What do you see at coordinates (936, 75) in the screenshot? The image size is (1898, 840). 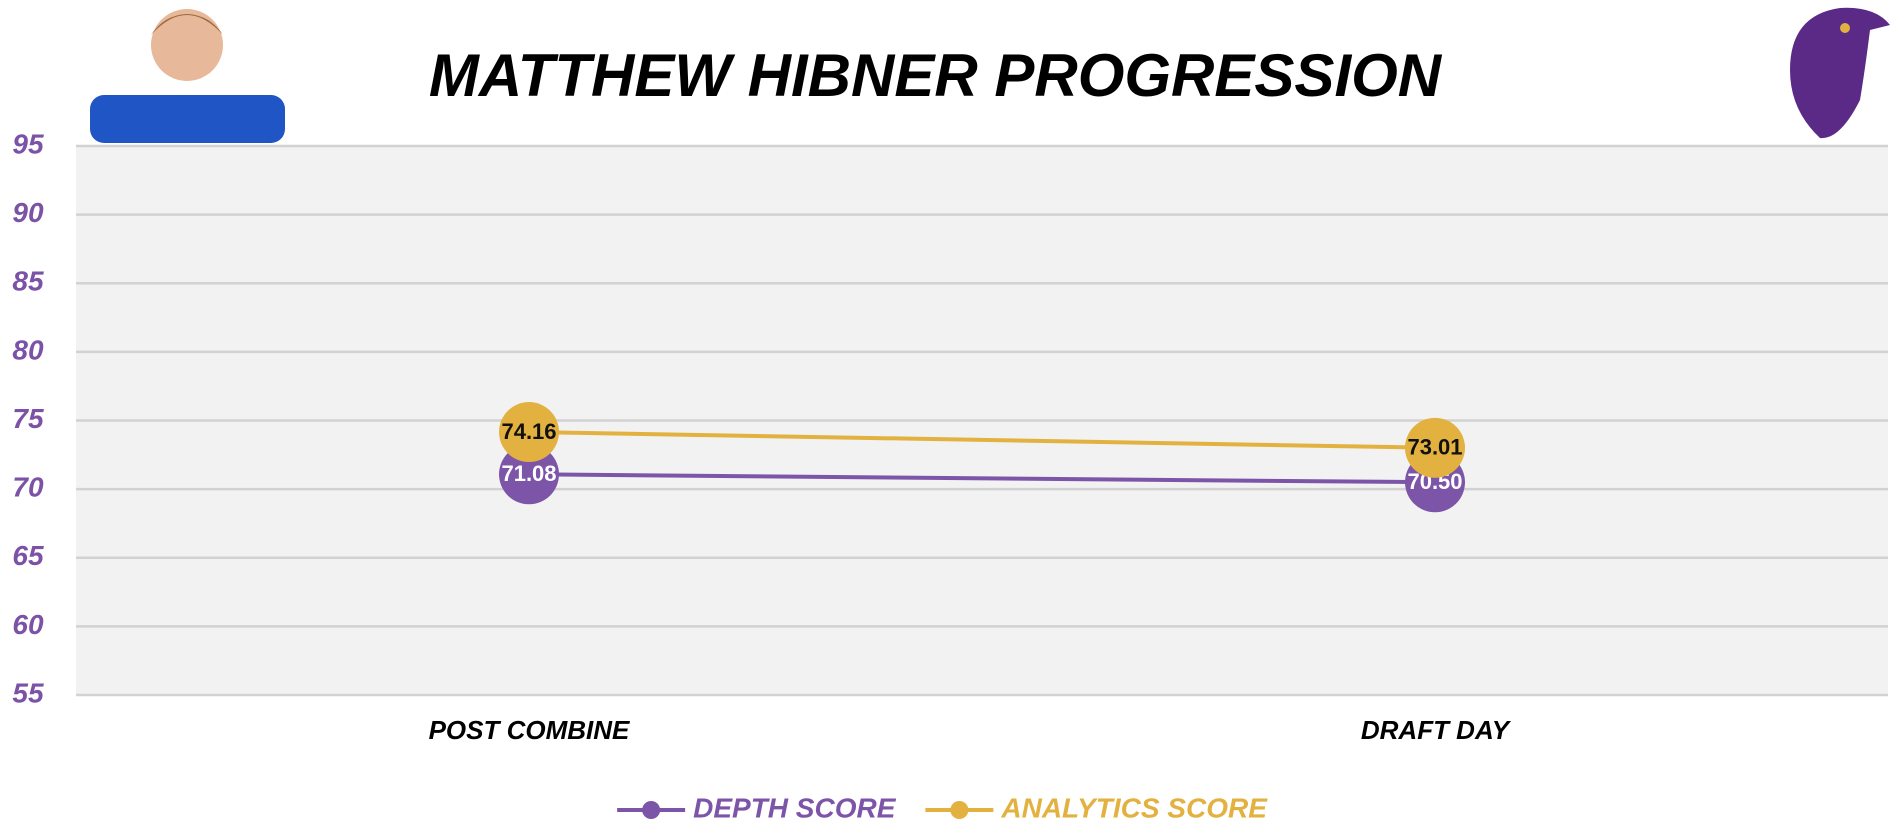 I see `chart-title: MATTHEW HIBNER PROGRESSION` at bounding box center [936, 75].